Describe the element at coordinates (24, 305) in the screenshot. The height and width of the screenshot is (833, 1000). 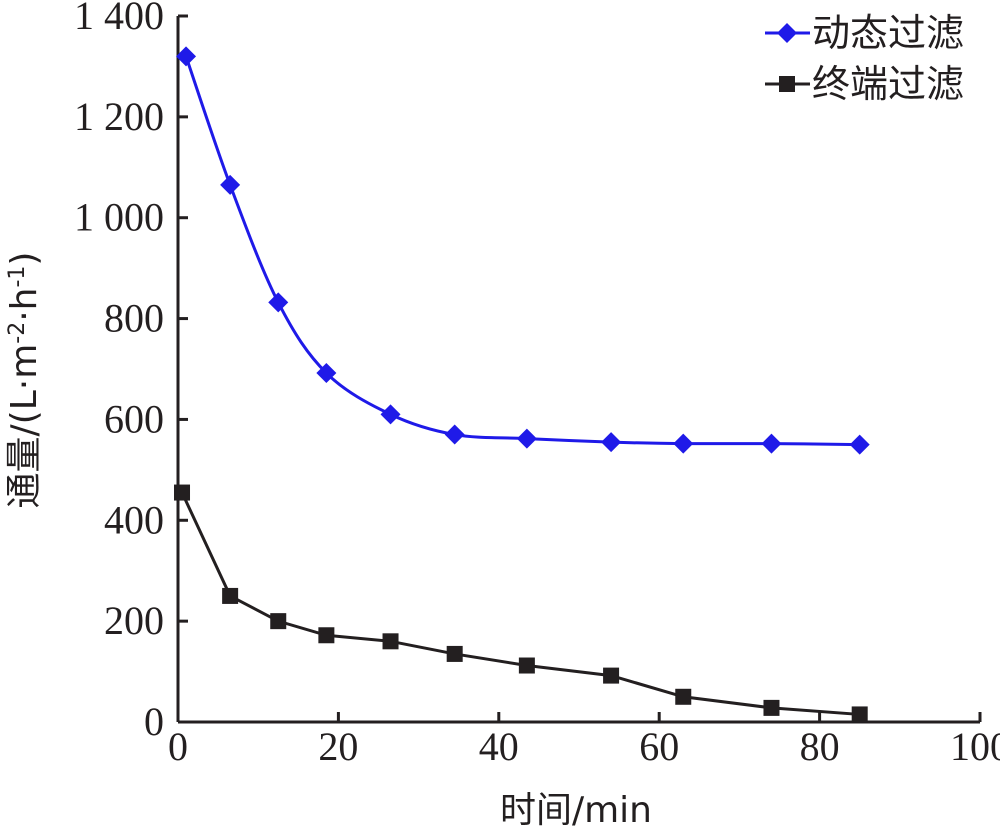
I see `y-axis-title-mid: ·h` at that location.